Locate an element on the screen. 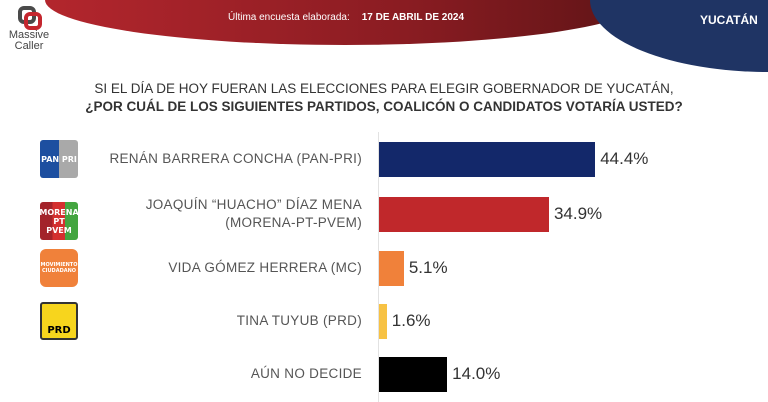  pan-pri-logo-icon: PAN PRI is located at coordinates (59, 159).